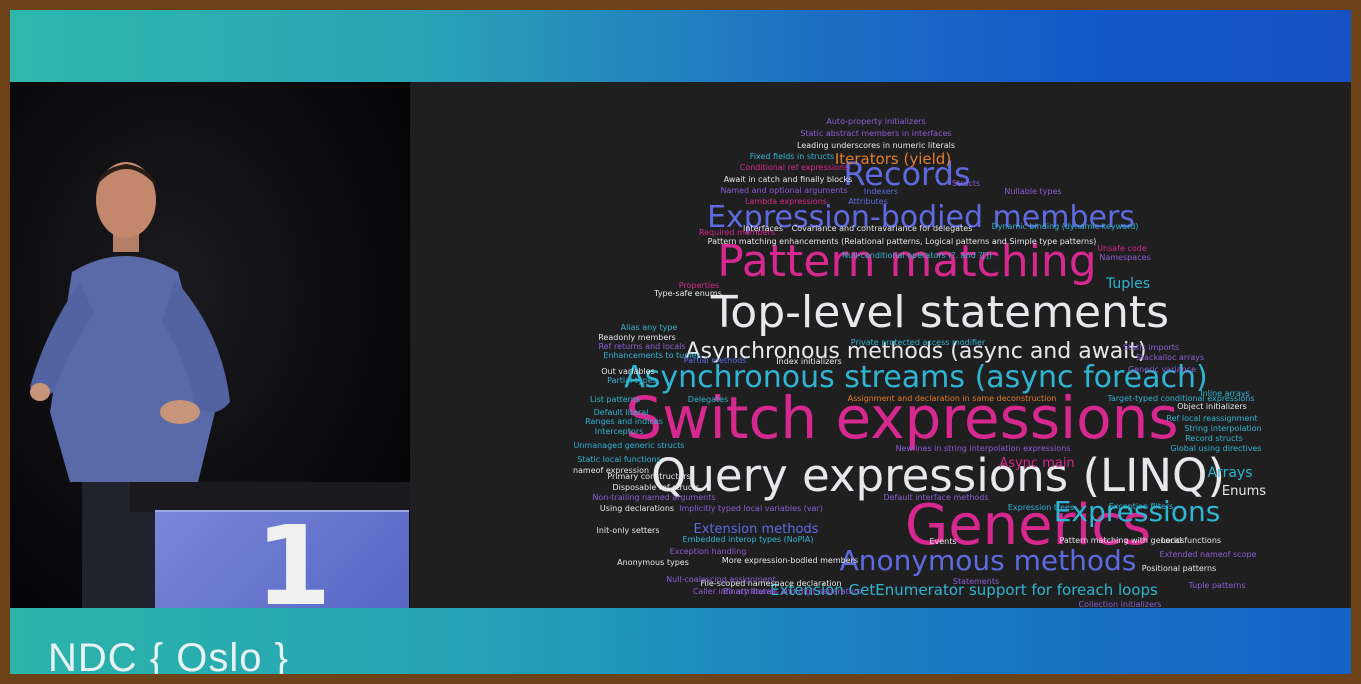 This screenshot has width=1361, height=684. I want to click on word-interfaces: Interfaces, so click(763, 228).